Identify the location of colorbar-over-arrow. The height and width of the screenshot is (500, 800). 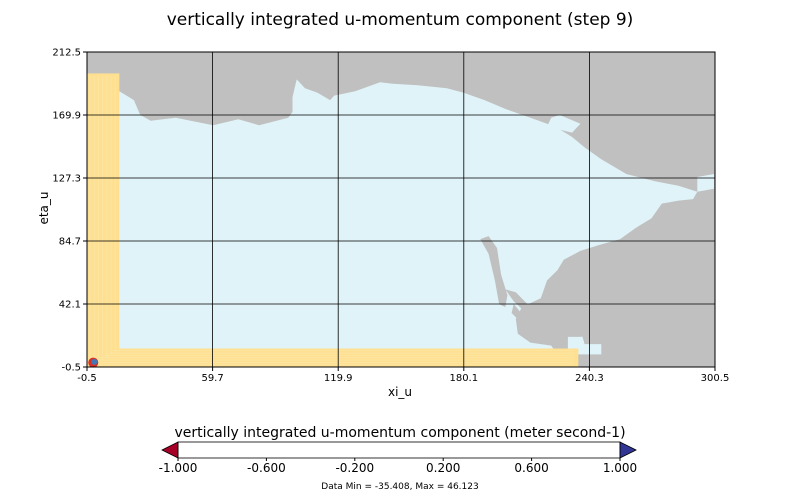
(628, 450).